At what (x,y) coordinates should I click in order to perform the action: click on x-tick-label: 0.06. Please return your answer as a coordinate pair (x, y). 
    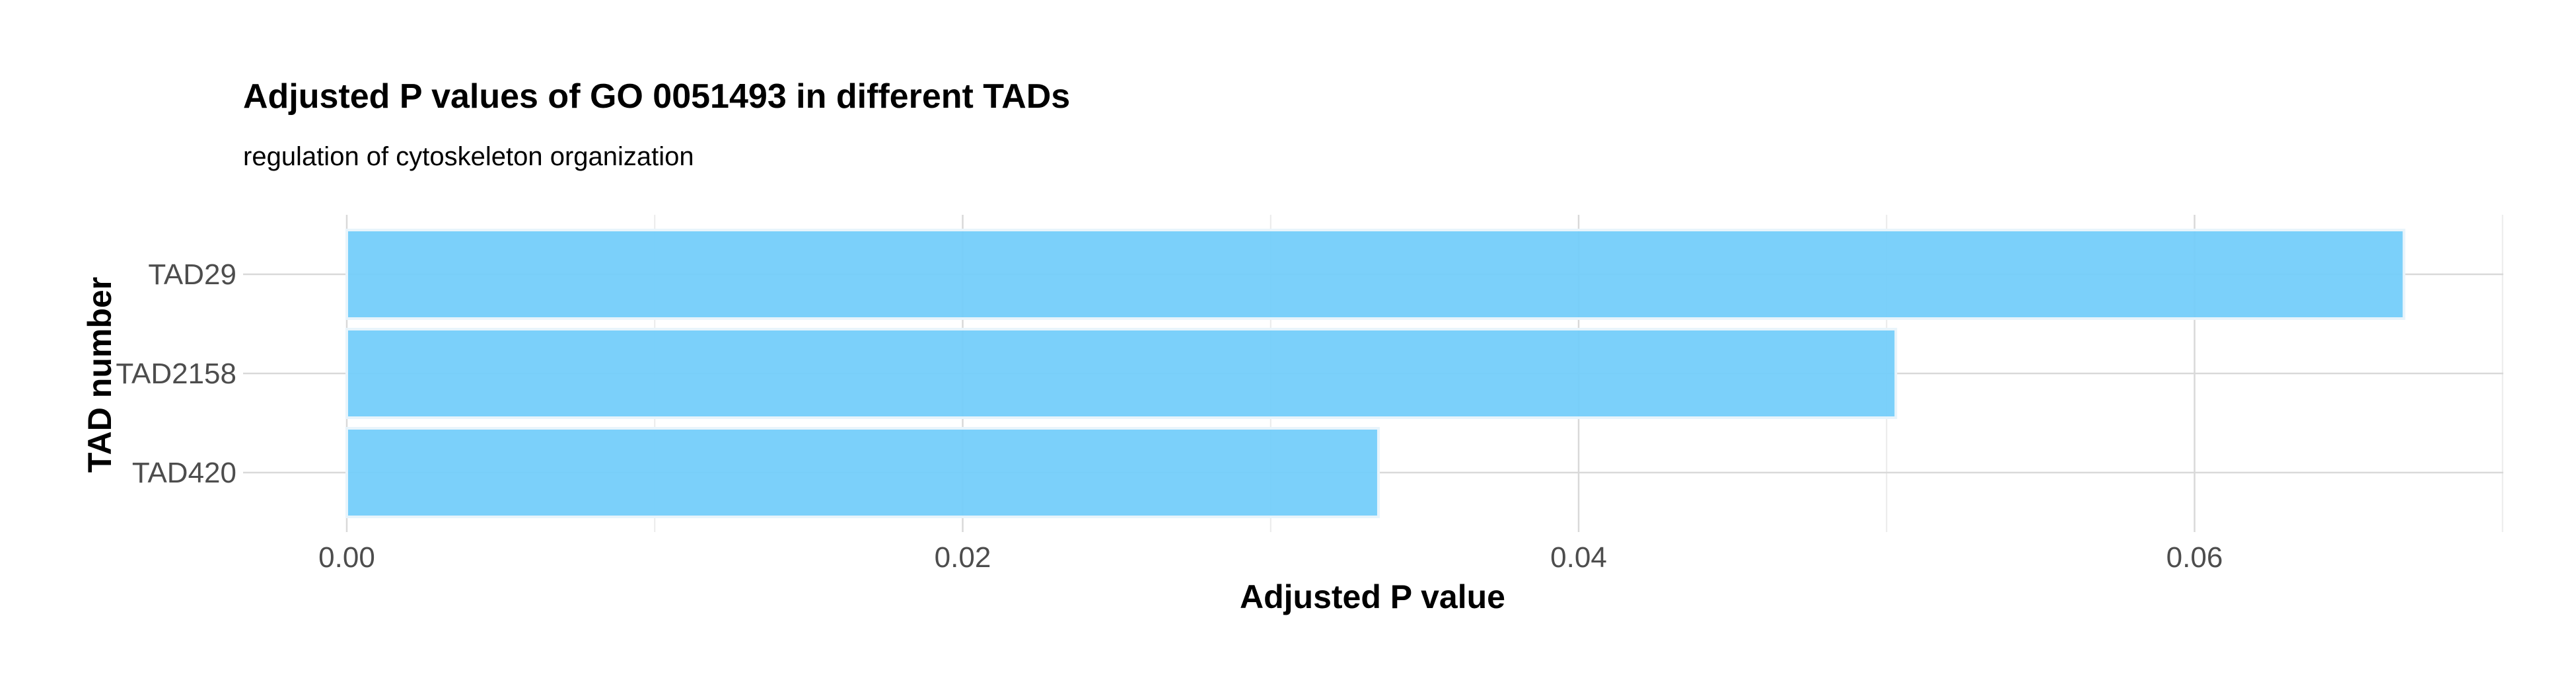
    Looking at the image, I should click on (2194, 557).